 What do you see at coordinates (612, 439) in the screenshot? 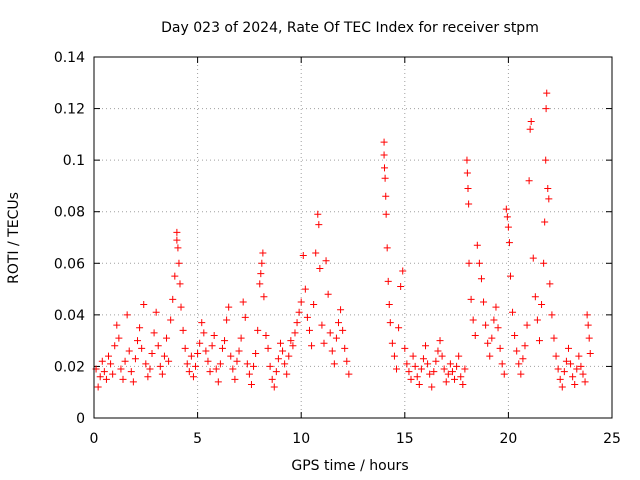
I see `x-tick-label: 25` at bounding box center [612, 439].